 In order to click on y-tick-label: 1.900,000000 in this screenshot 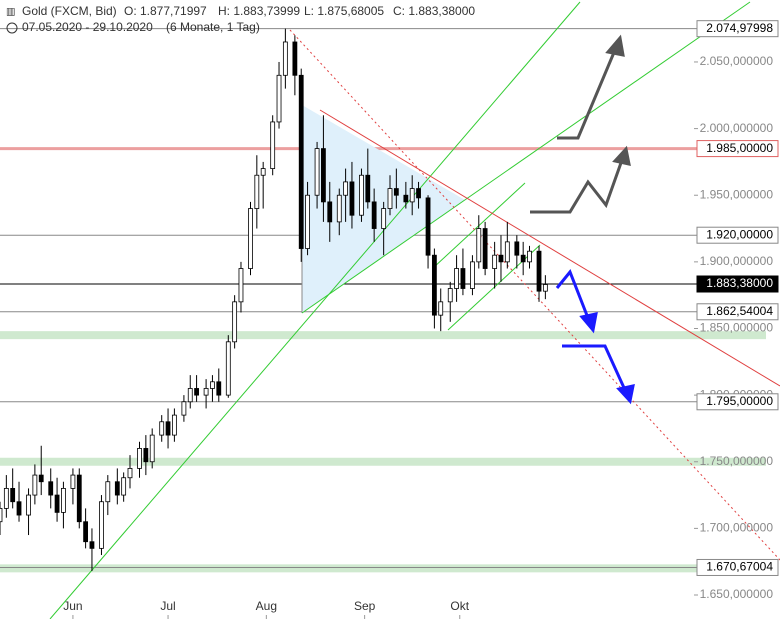, I will do `click(737, 261)`.